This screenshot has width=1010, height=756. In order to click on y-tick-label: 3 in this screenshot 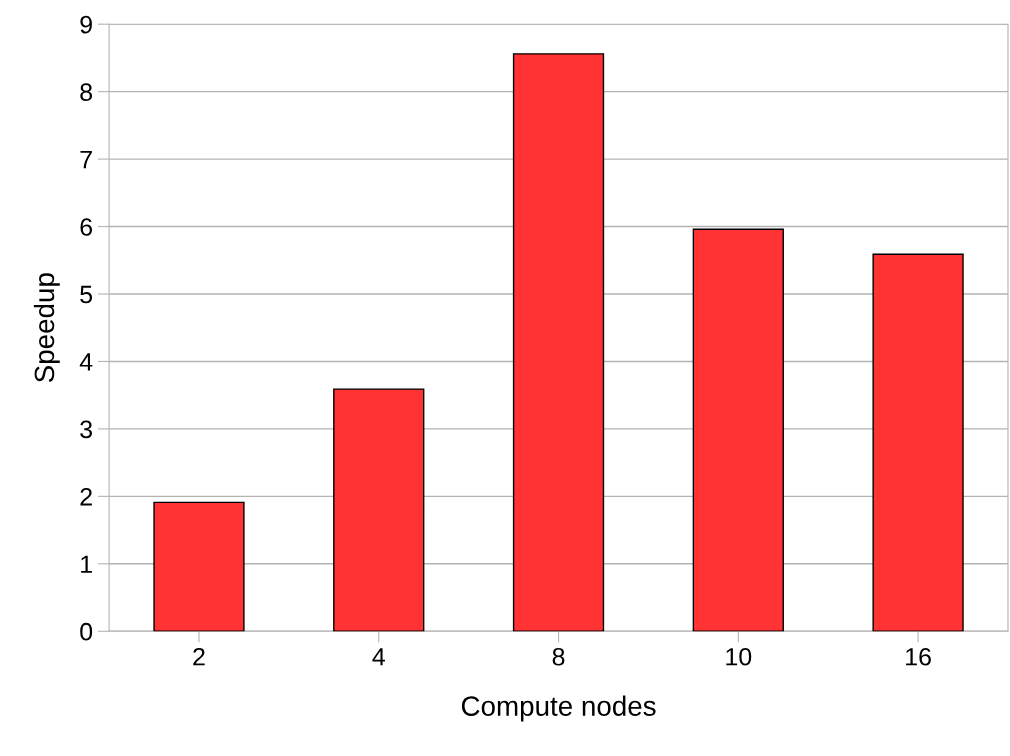, I will do `click(86, 429)`.